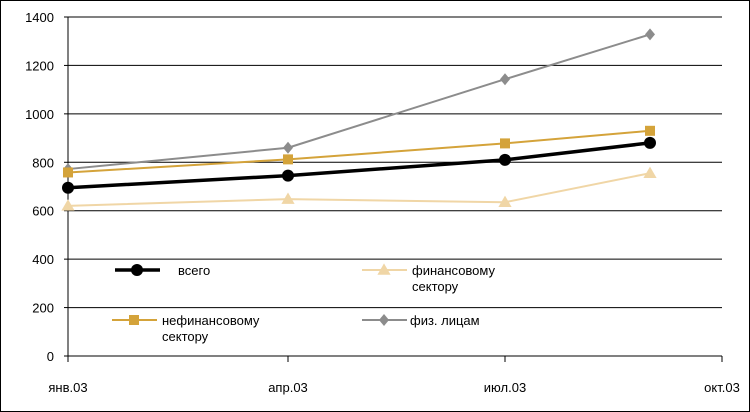 This screenshot has width=750, height=412. What do you see at coordinates (505, 387) in the screenshot?
I see `x-tick-label: июл.03` at bounding box center [505, 387].